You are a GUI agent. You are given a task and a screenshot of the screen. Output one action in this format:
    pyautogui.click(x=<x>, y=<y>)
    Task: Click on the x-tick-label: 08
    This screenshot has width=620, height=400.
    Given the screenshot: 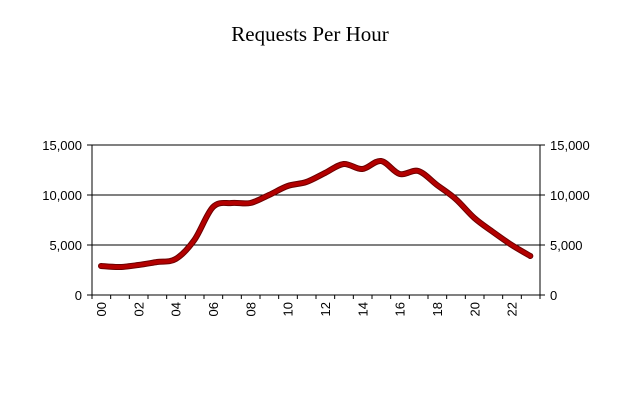 What is the action you would take?
    pyautogui.click(x=250, y=309)
    